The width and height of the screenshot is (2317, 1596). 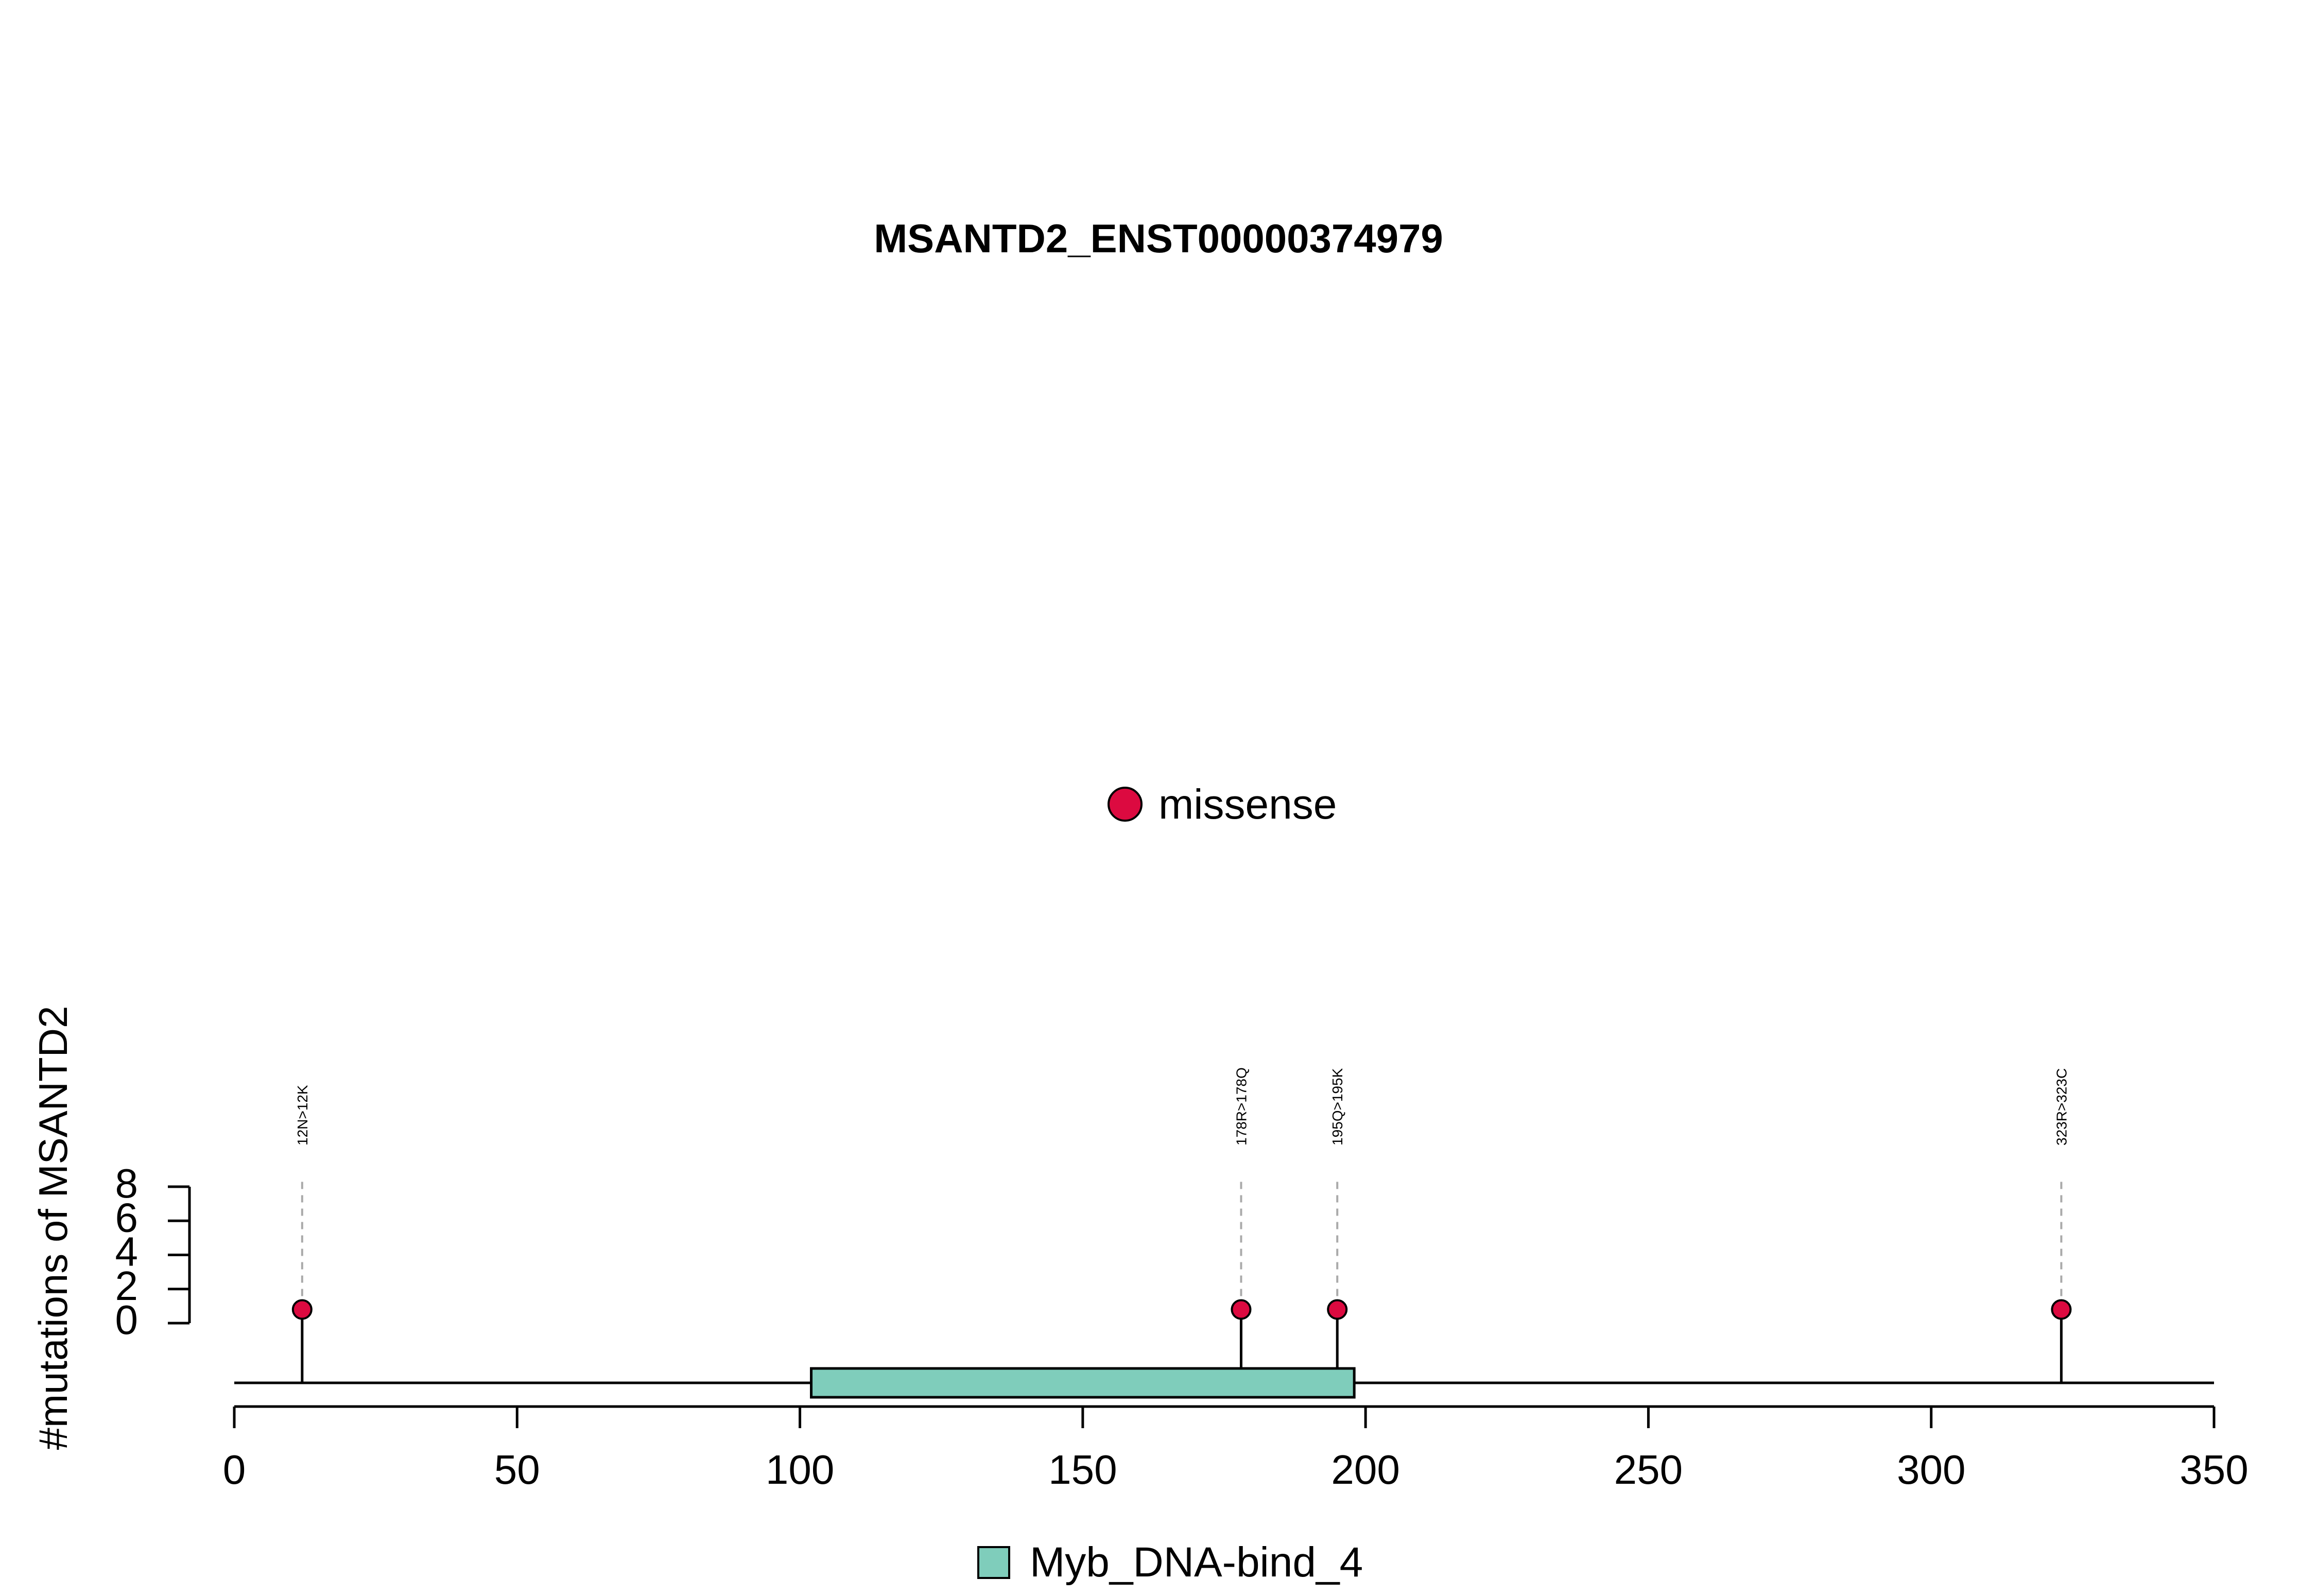 I want to click on x-tick-label: 100, so click(x=800, y=1470).